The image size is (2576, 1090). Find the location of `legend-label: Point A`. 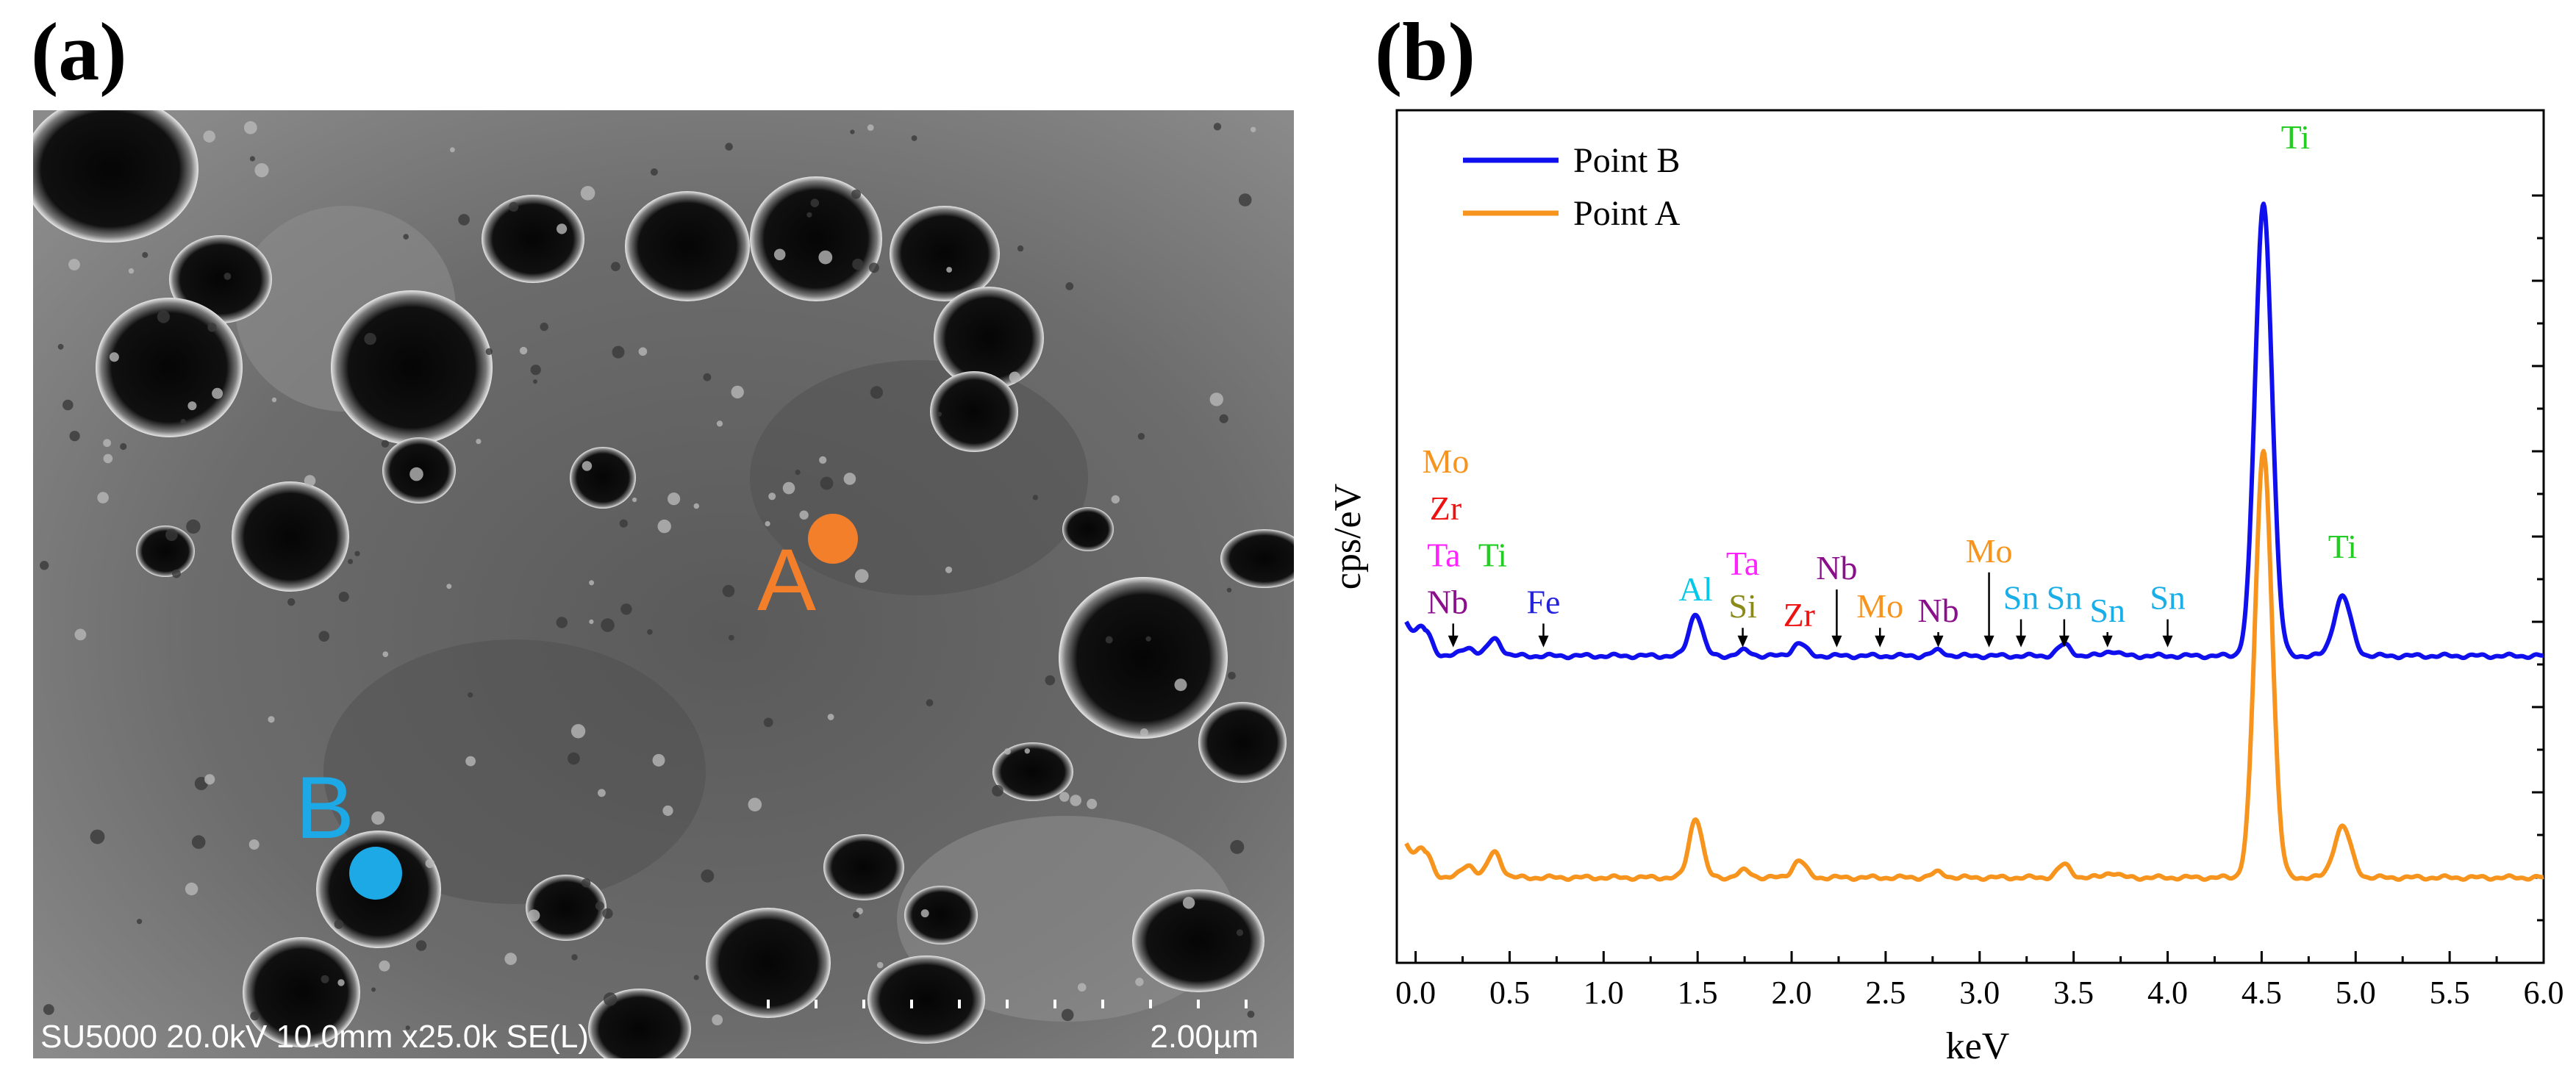

legend-label: Point A is located at coordinates (1627, 213).